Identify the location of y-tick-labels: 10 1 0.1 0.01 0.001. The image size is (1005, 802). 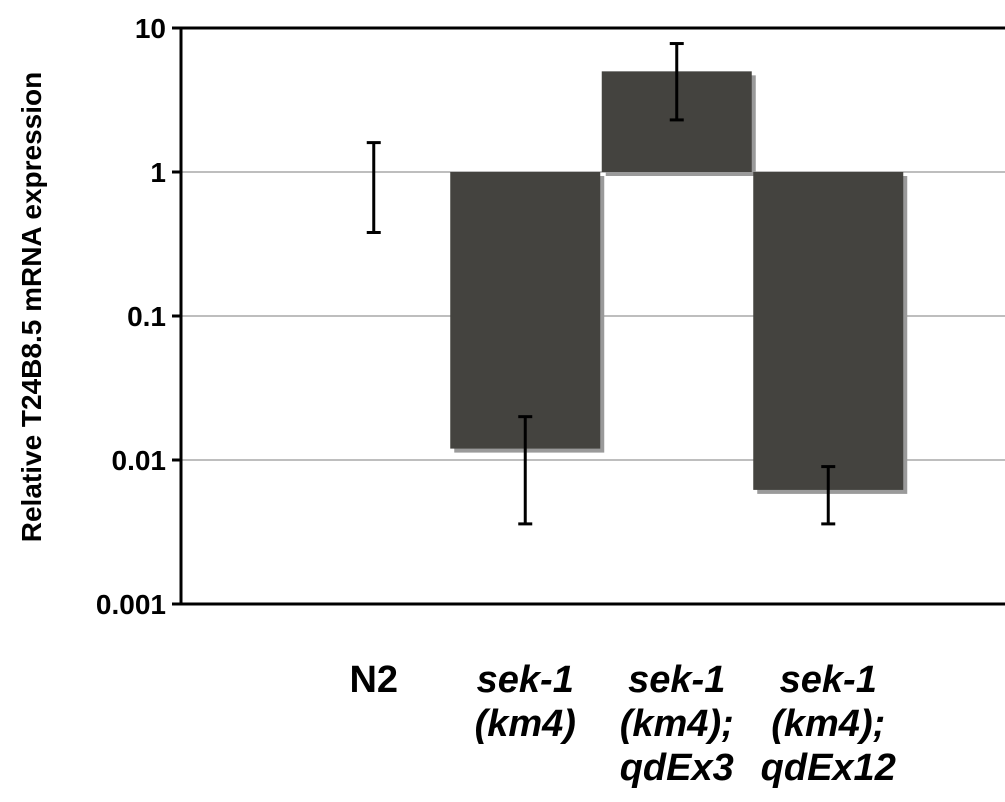
(131, 316).